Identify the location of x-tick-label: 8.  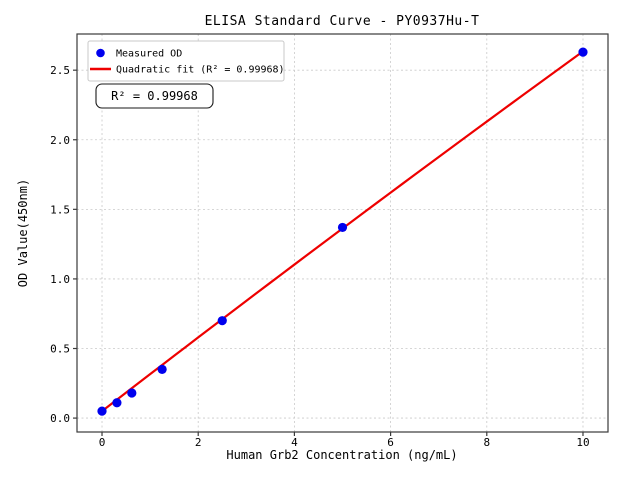
(486, 442).